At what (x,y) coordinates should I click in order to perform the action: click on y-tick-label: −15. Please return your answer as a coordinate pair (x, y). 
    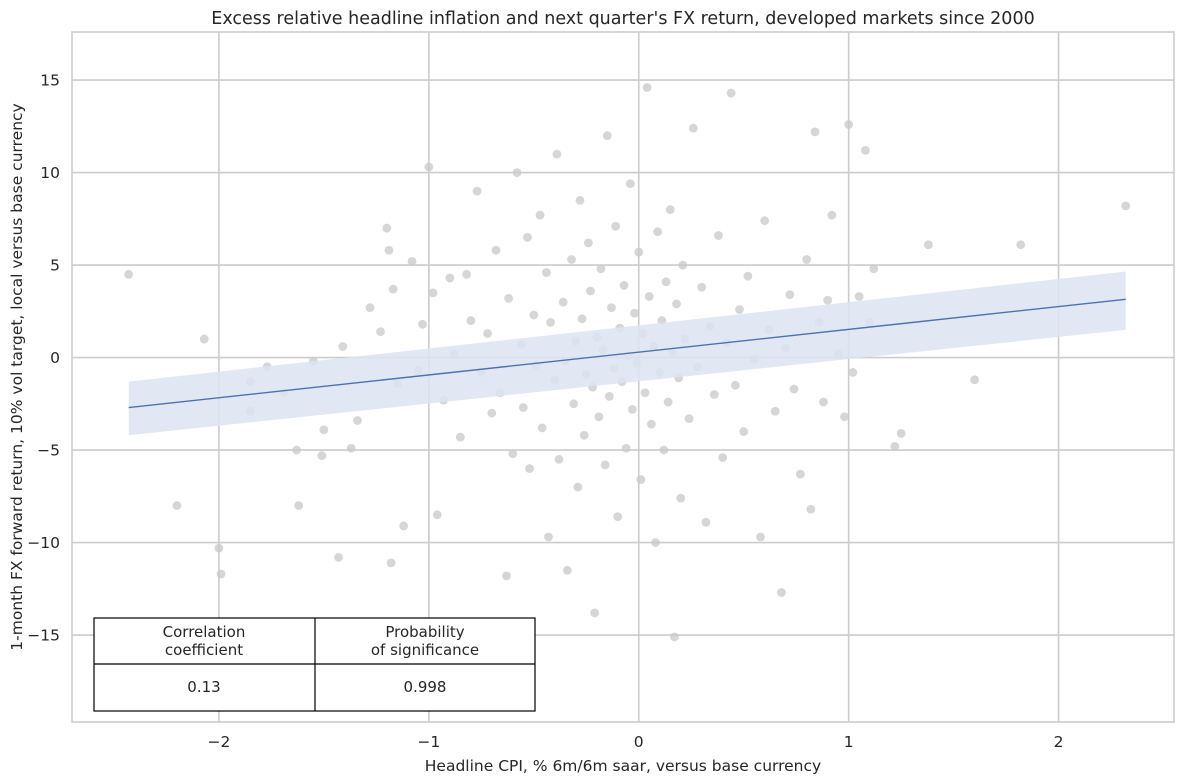
    Looking at the image, I should click on (43, 636).